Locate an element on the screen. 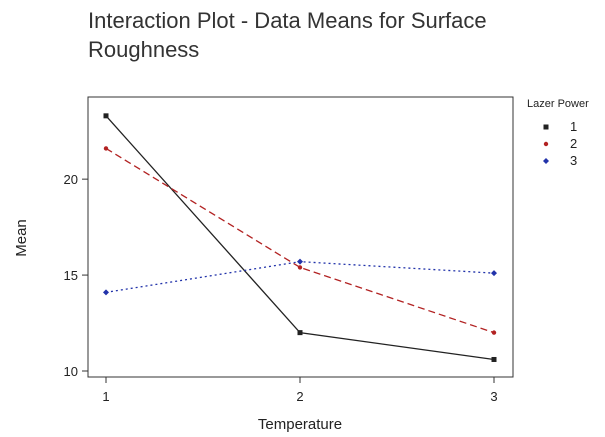 This screenshot has height=437, width=605. legend-item-2: 2 is located at coordinates (560, 143).